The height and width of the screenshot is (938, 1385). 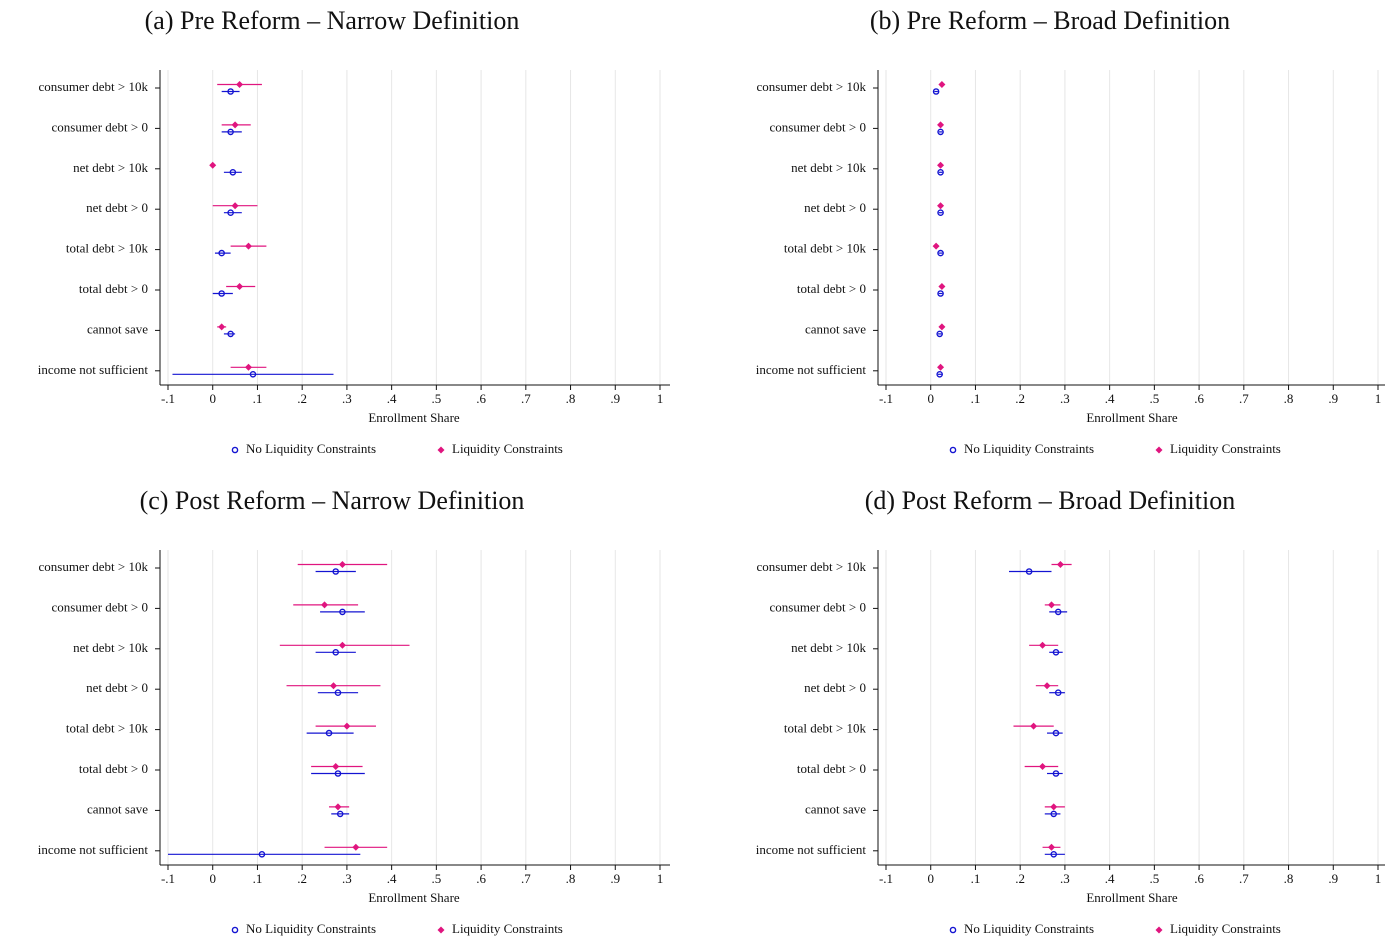 I want to click on chart-title: (b) Pre Reform – Broad Definition, so click(x=1050, y=20).